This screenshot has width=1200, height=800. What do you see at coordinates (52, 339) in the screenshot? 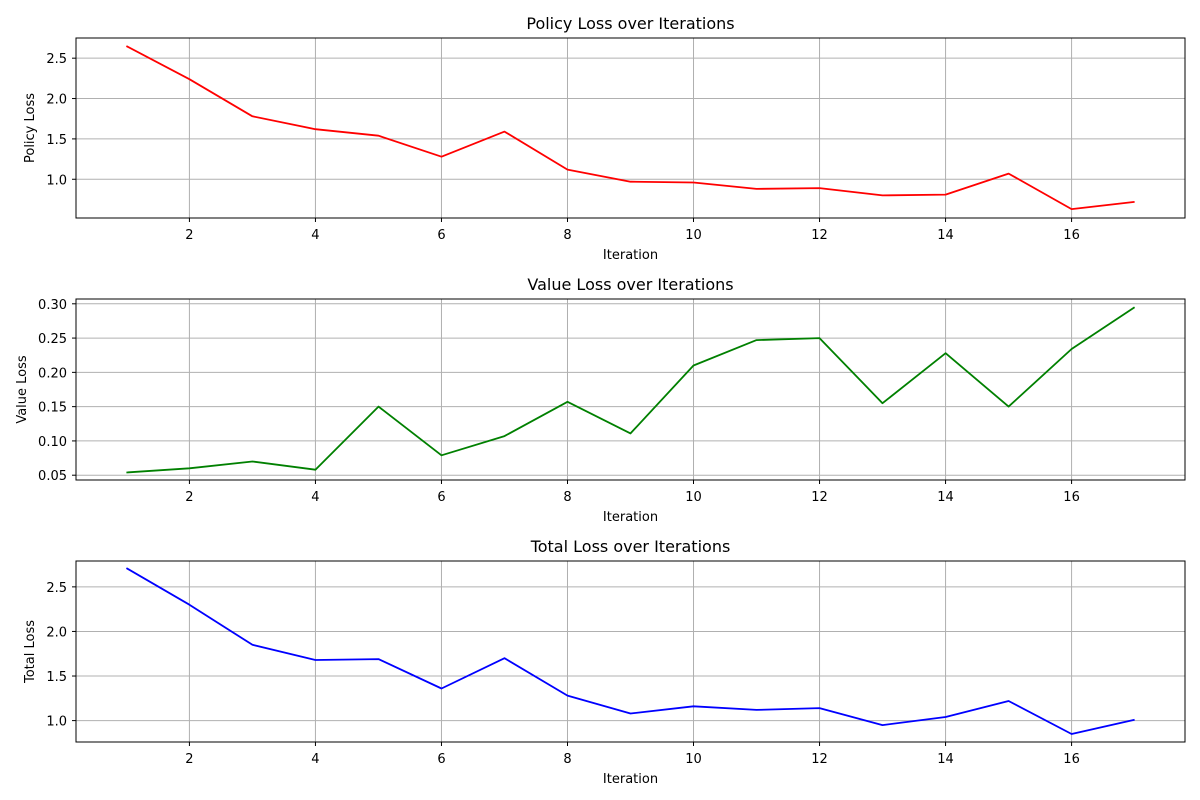
I see `y-tick-label: 0.25` at bounding box center [52, 339].